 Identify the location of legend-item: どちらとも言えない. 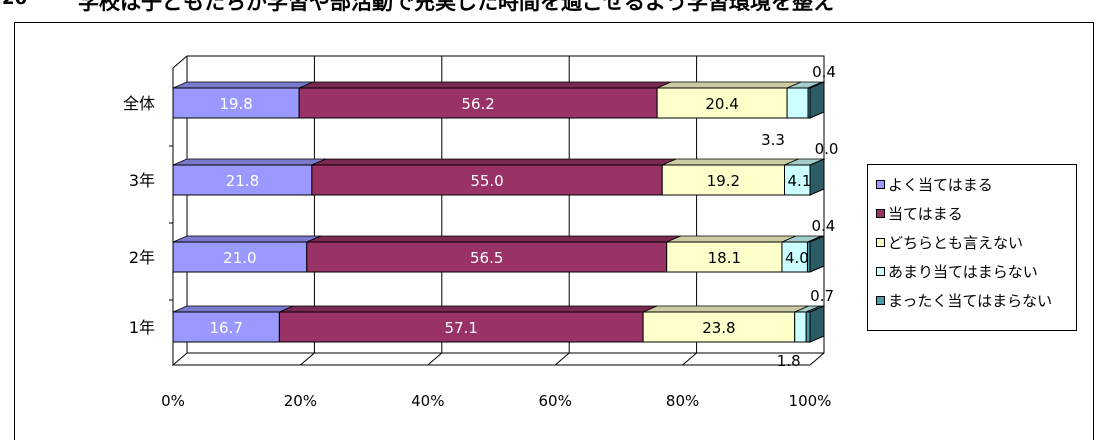
(976, 247).